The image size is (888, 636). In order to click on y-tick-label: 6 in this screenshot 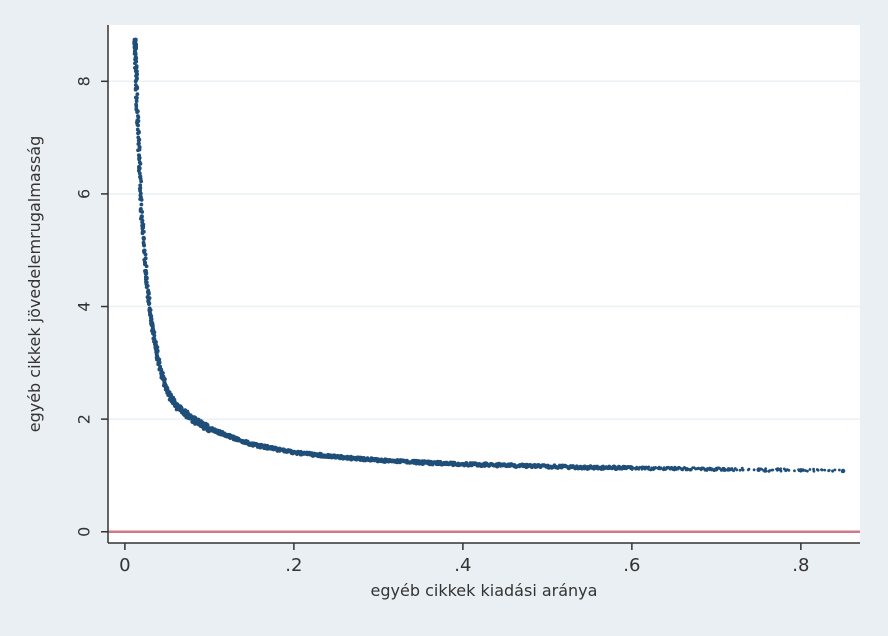, I will do `click(84, 194)`.